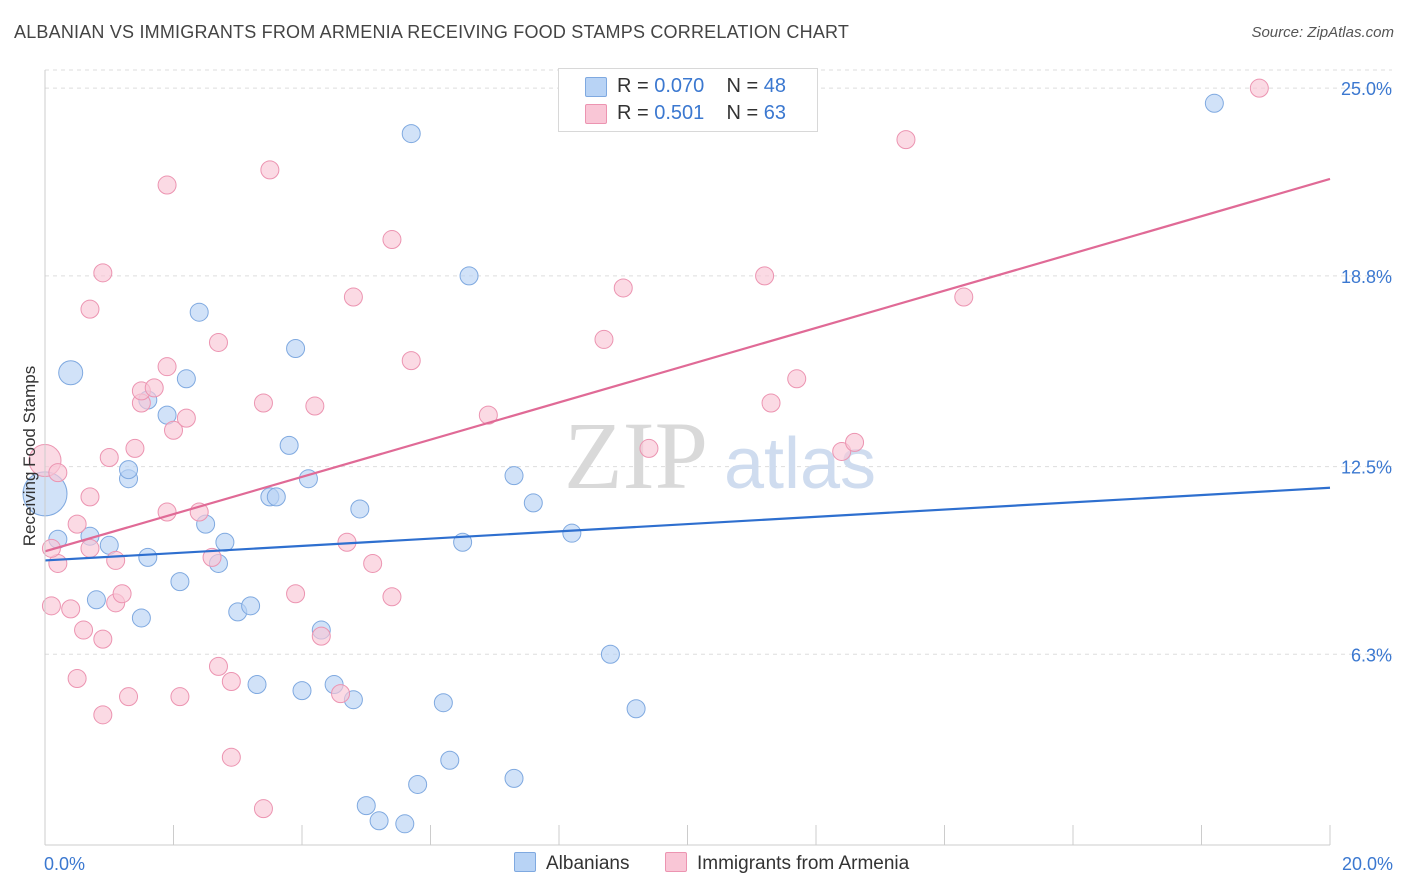 This screenshot has width=1406, height=892. I want to click on armenia-legend-label: Immigrants from Armenia, so click(803, 863).